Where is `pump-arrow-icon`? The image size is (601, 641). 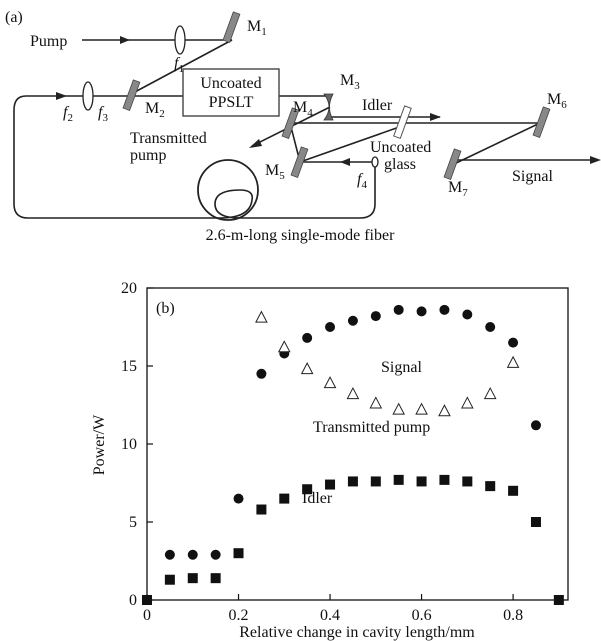 pump-arrow-icon is located at coordinates (125, 40).